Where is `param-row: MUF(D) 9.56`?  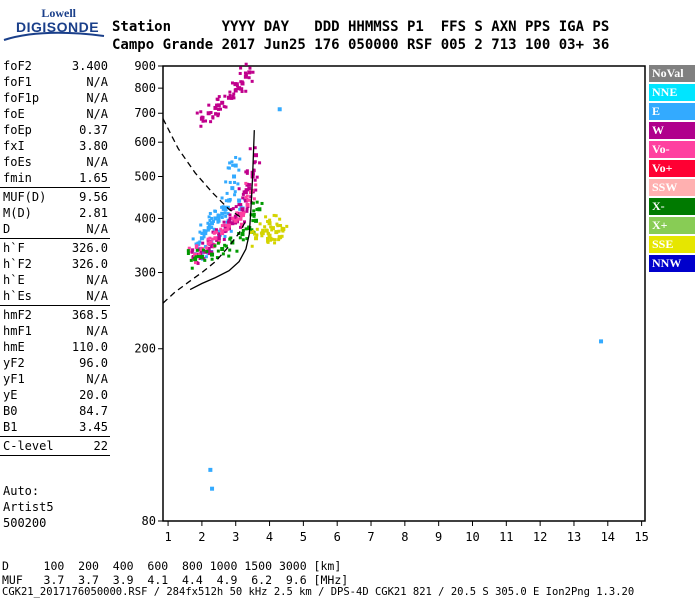 param-row: MUF(D) 9.56 is located at coordinates (56, 197).